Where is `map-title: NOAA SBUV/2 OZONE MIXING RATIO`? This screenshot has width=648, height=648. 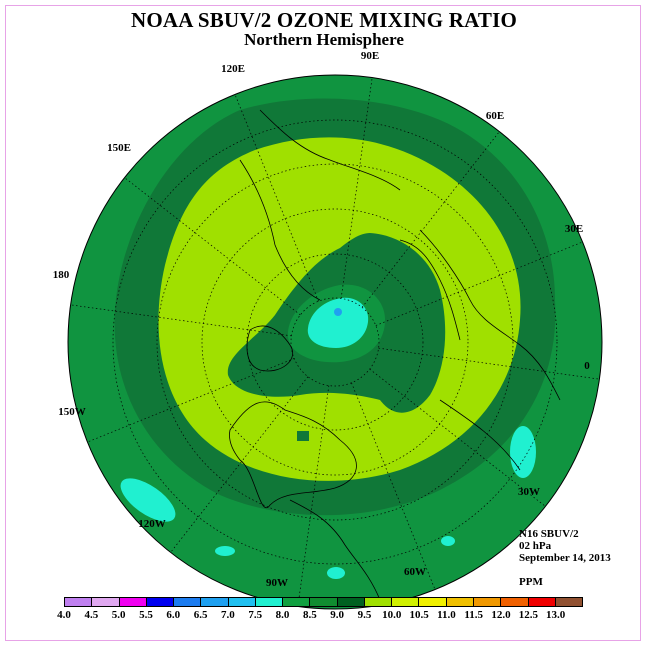 map-title: NOAA SBUV/2 OZONE MIXING RATIO is located at coordinates (324, 20).